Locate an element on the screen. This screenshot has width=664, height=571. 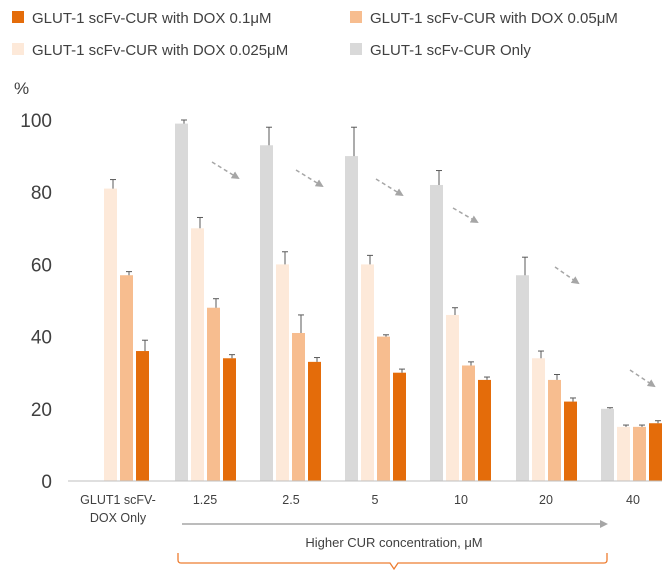
legend-label: GLUT-1 scFv-CUR with DOX 0.1μM is located at coordinates (152, 18).